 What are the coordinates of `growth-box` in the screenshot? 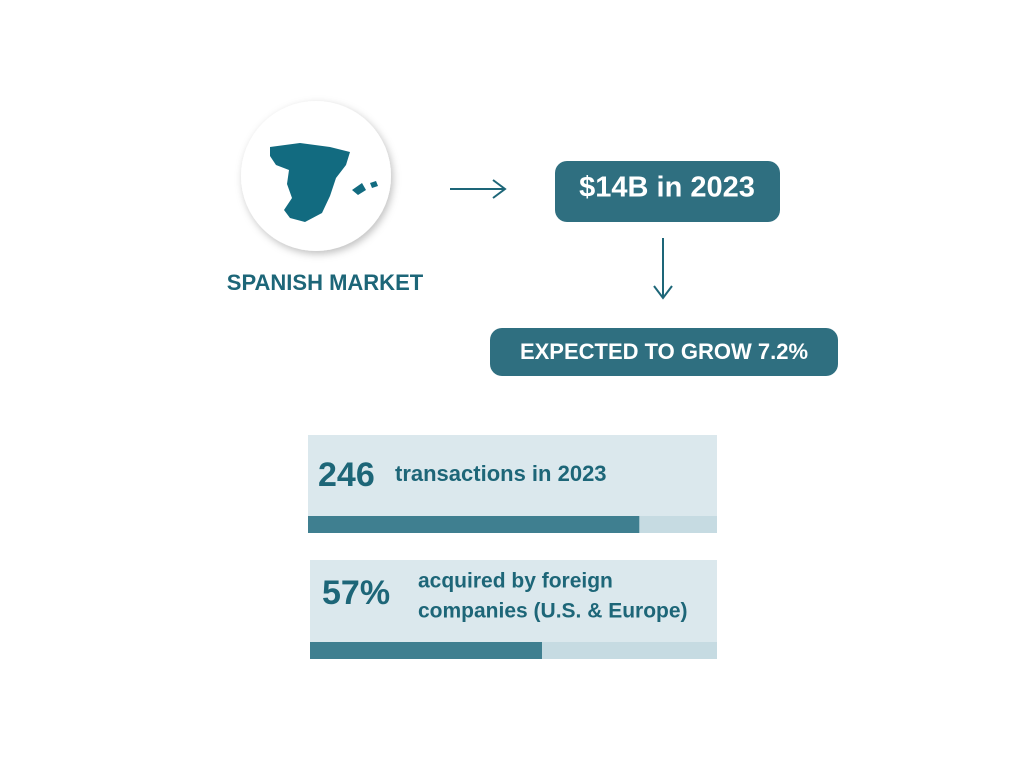 It's located at (664, 352).